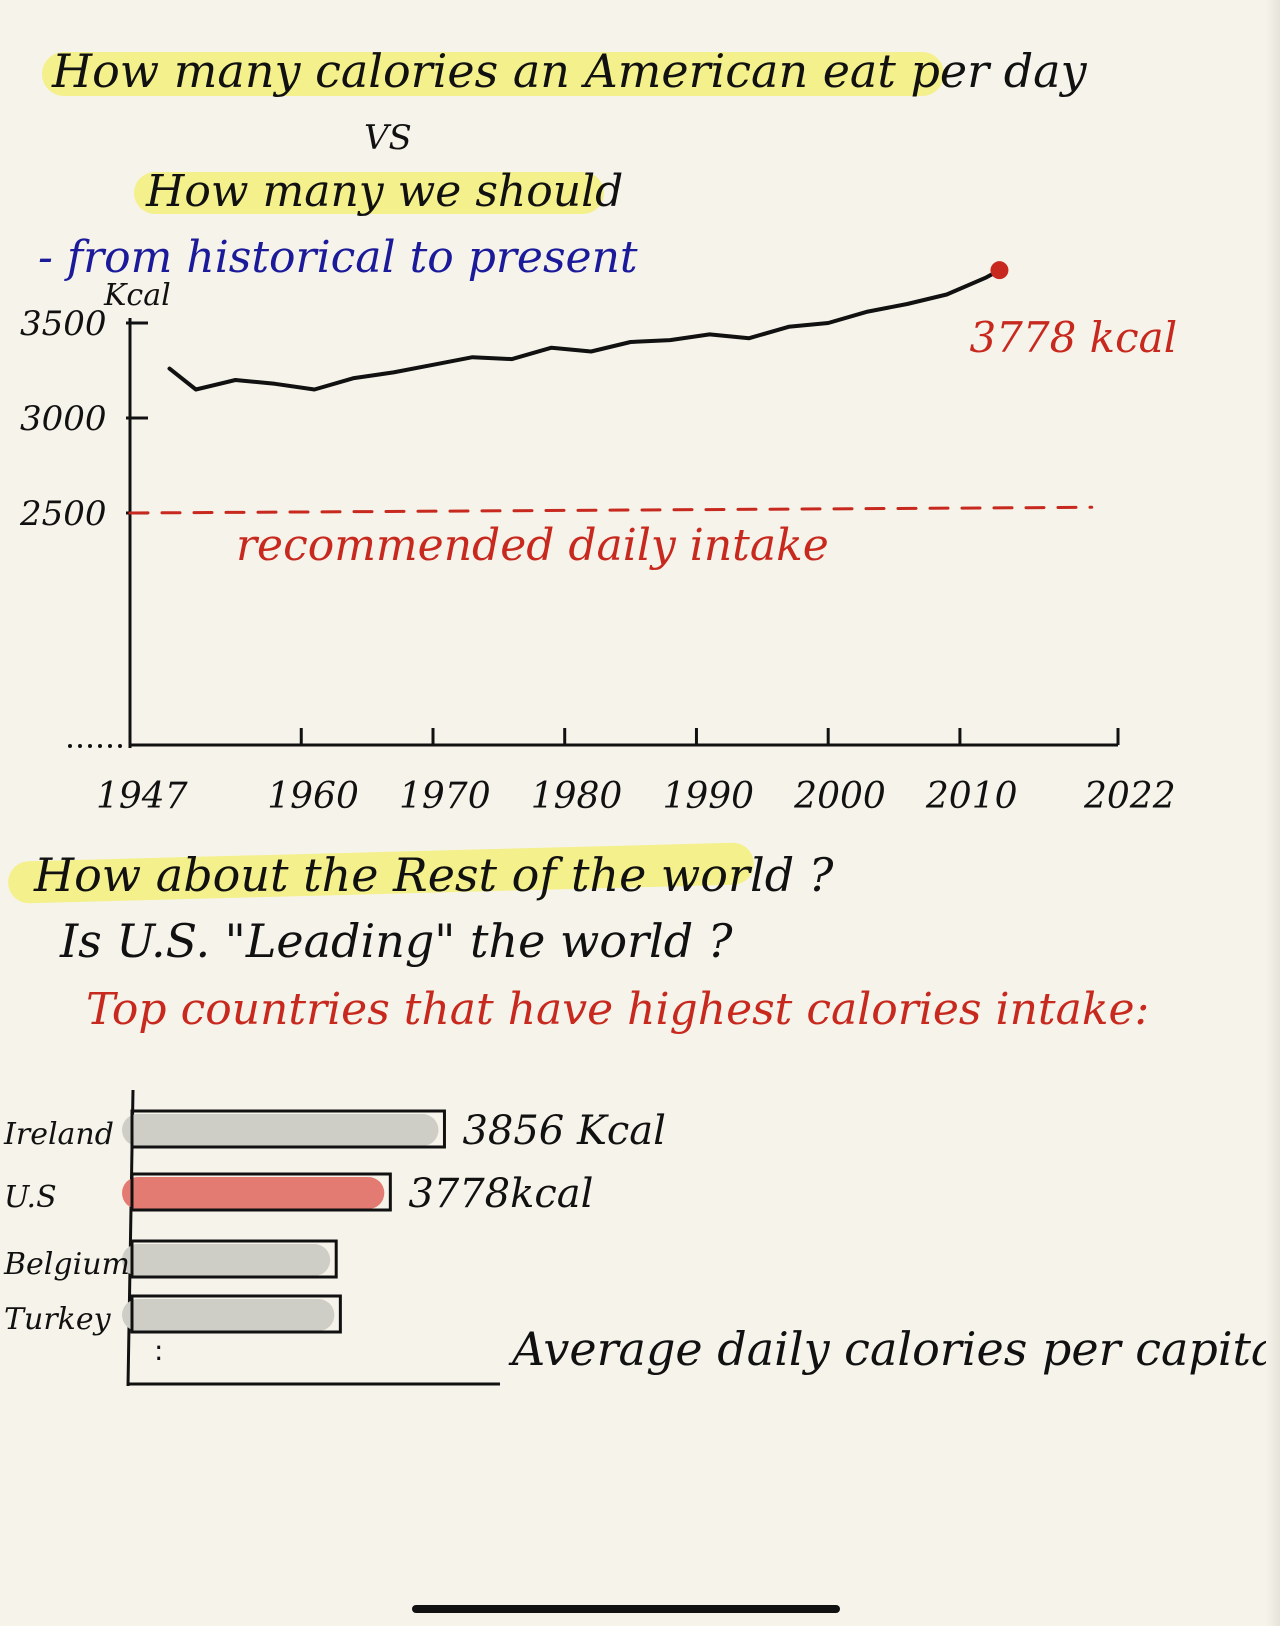  What do you see at coordinates (338, 257) in the screenshot?
I see `subtitle: - from historical to present` at bounding box center [338, 257].